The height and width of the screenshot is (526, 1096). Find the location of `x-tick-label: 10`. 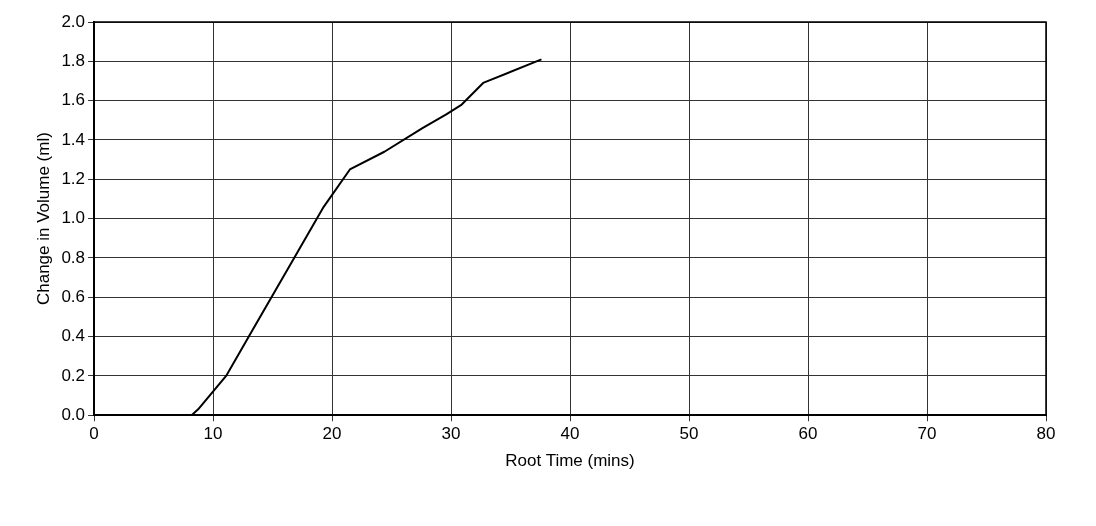

x-tick-label: 10 is located at coordinates (213, 434).